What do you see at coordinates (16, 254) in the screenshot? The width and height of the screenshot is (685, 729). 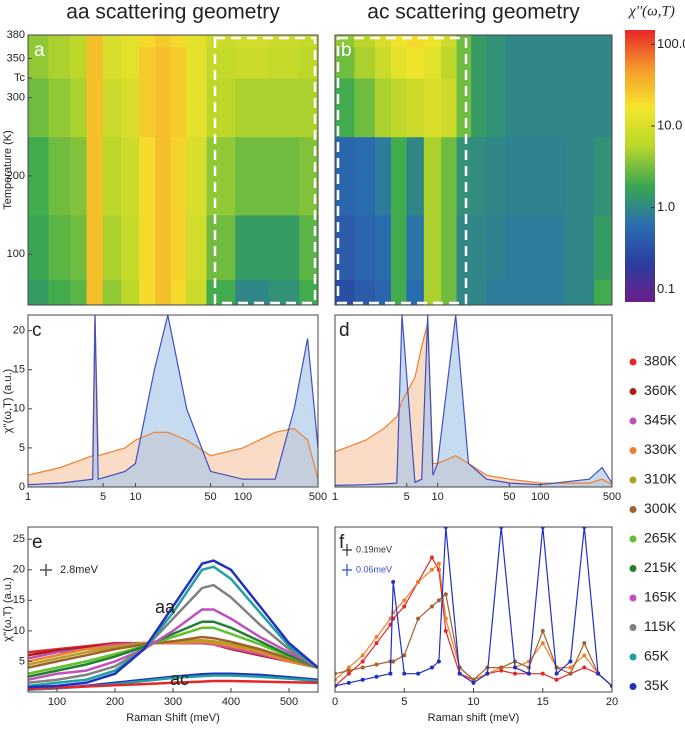 I see `y-tick-label: 100` at bounding box center [16, 254].